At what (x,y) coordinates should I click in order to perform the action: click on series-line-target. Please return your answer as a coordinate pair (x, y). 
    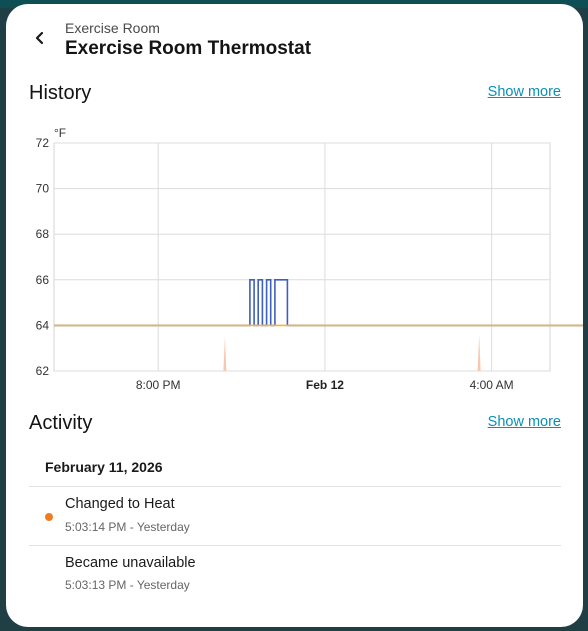
    Looking at the image, I should click on (318, 325).